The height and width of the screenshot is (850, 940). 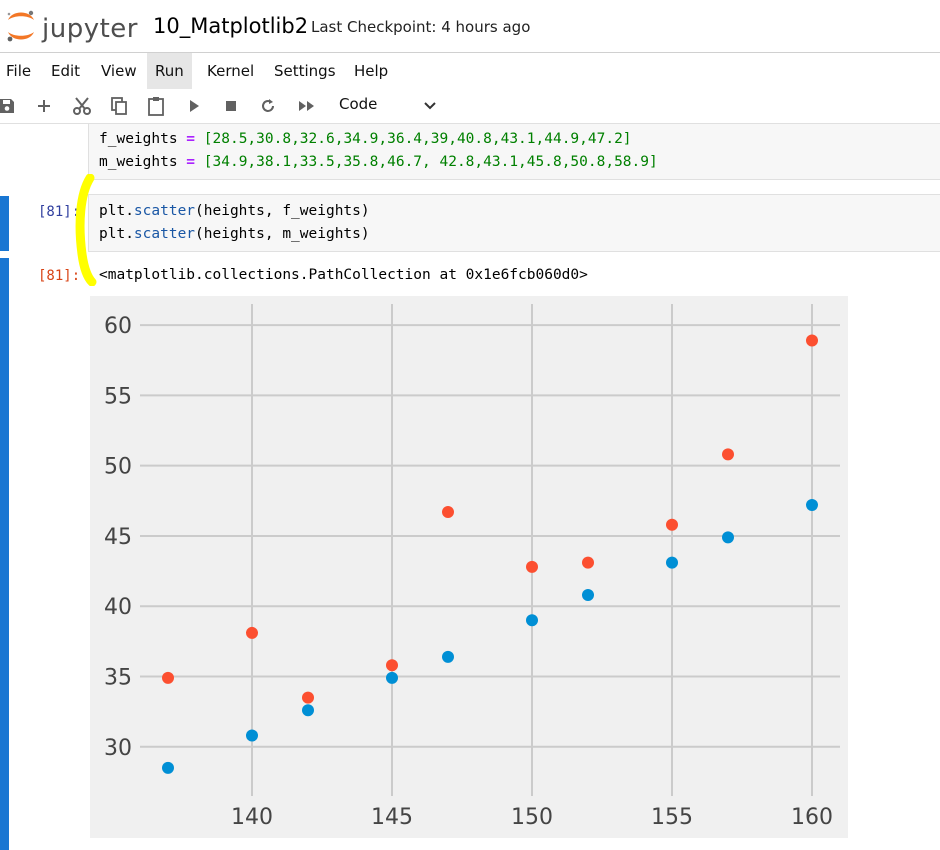 I want to click on code-line: plt.scatter(heights, m_weights), so click(x=234, y=234).